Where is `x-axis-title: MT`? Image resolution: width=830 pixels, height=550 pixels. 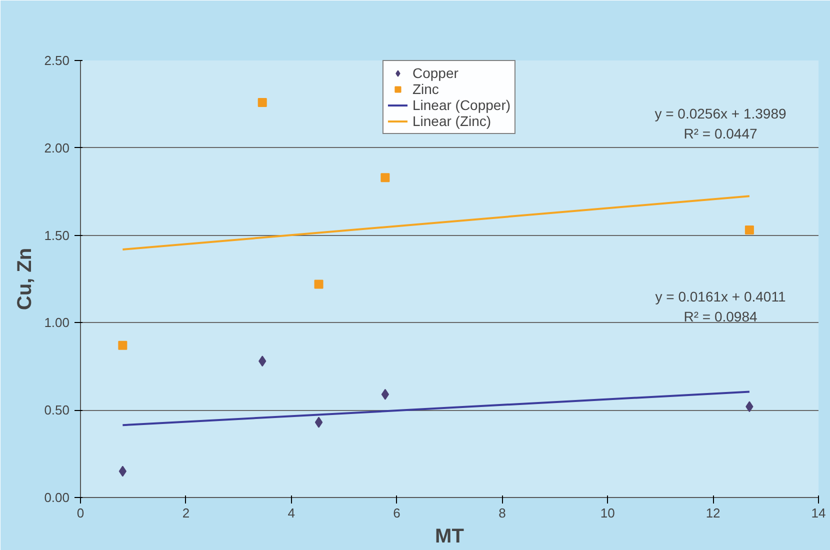
x-axis-title: MT is located at coordinates (449, 537).